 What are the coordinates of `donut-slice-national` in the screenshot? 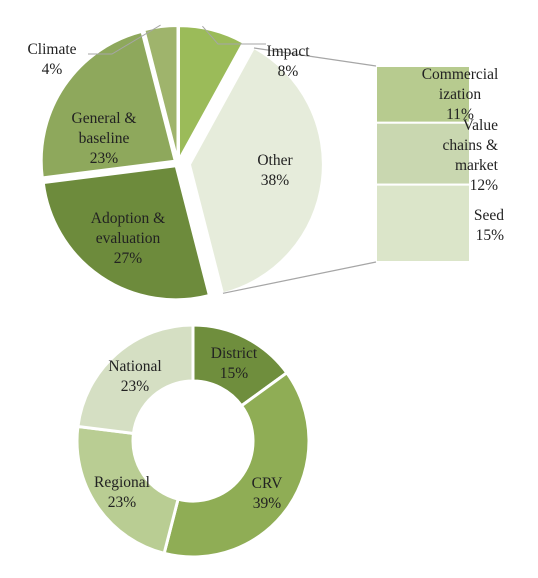 It's located at (135, 379).